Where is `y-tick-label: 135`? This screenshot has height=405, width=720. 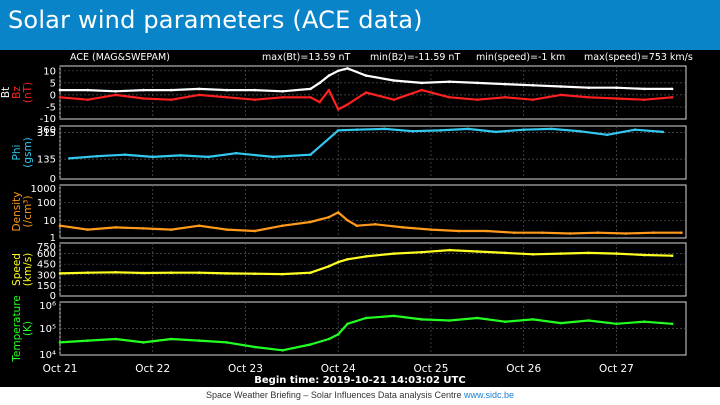 y-tick-label: 135 is located at coordinates (46, 160).